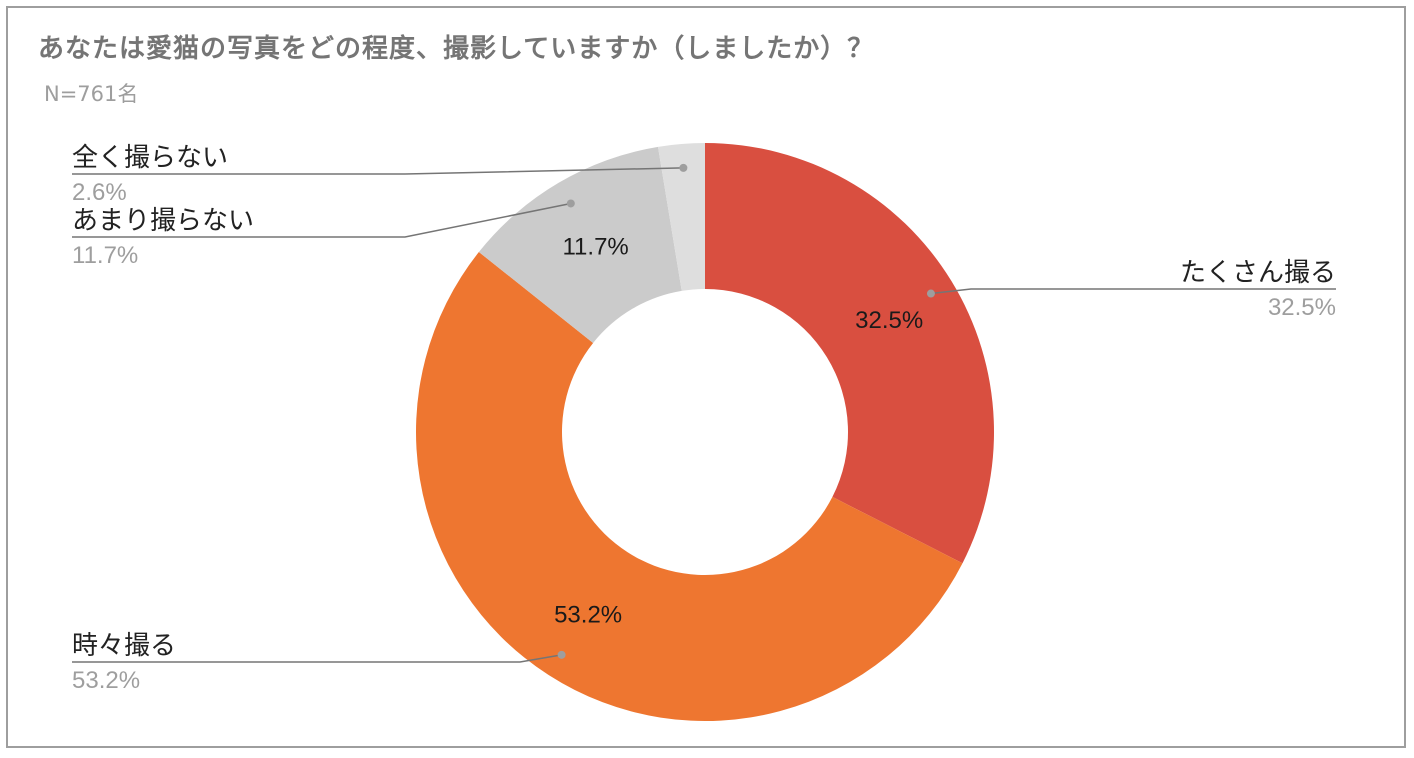  What do you see at coordinates (163, 221) in the screenshot?
I see `callout-category-label: あまり撮らない` at bounding box center [163, 221].